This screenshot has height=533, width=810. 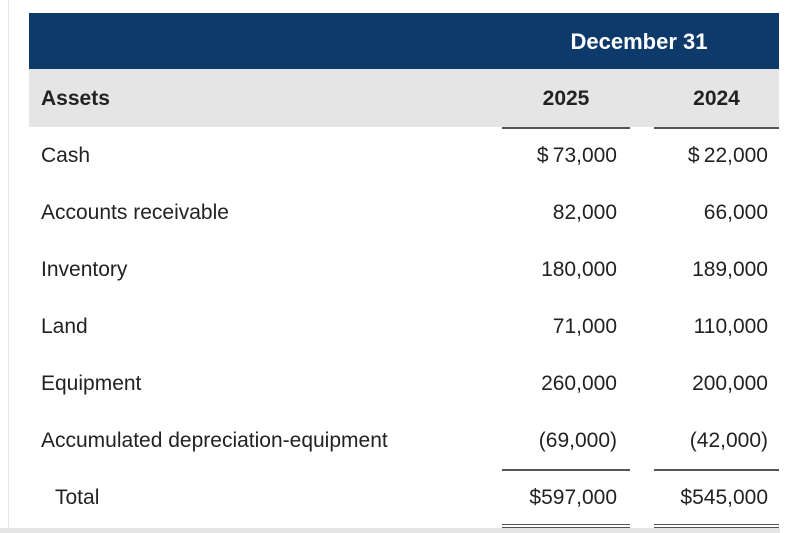 What do you see at coordinates (404, 41) in the screenshot?
I see `period-header-band: December 31` at bounding box center [404, 41].